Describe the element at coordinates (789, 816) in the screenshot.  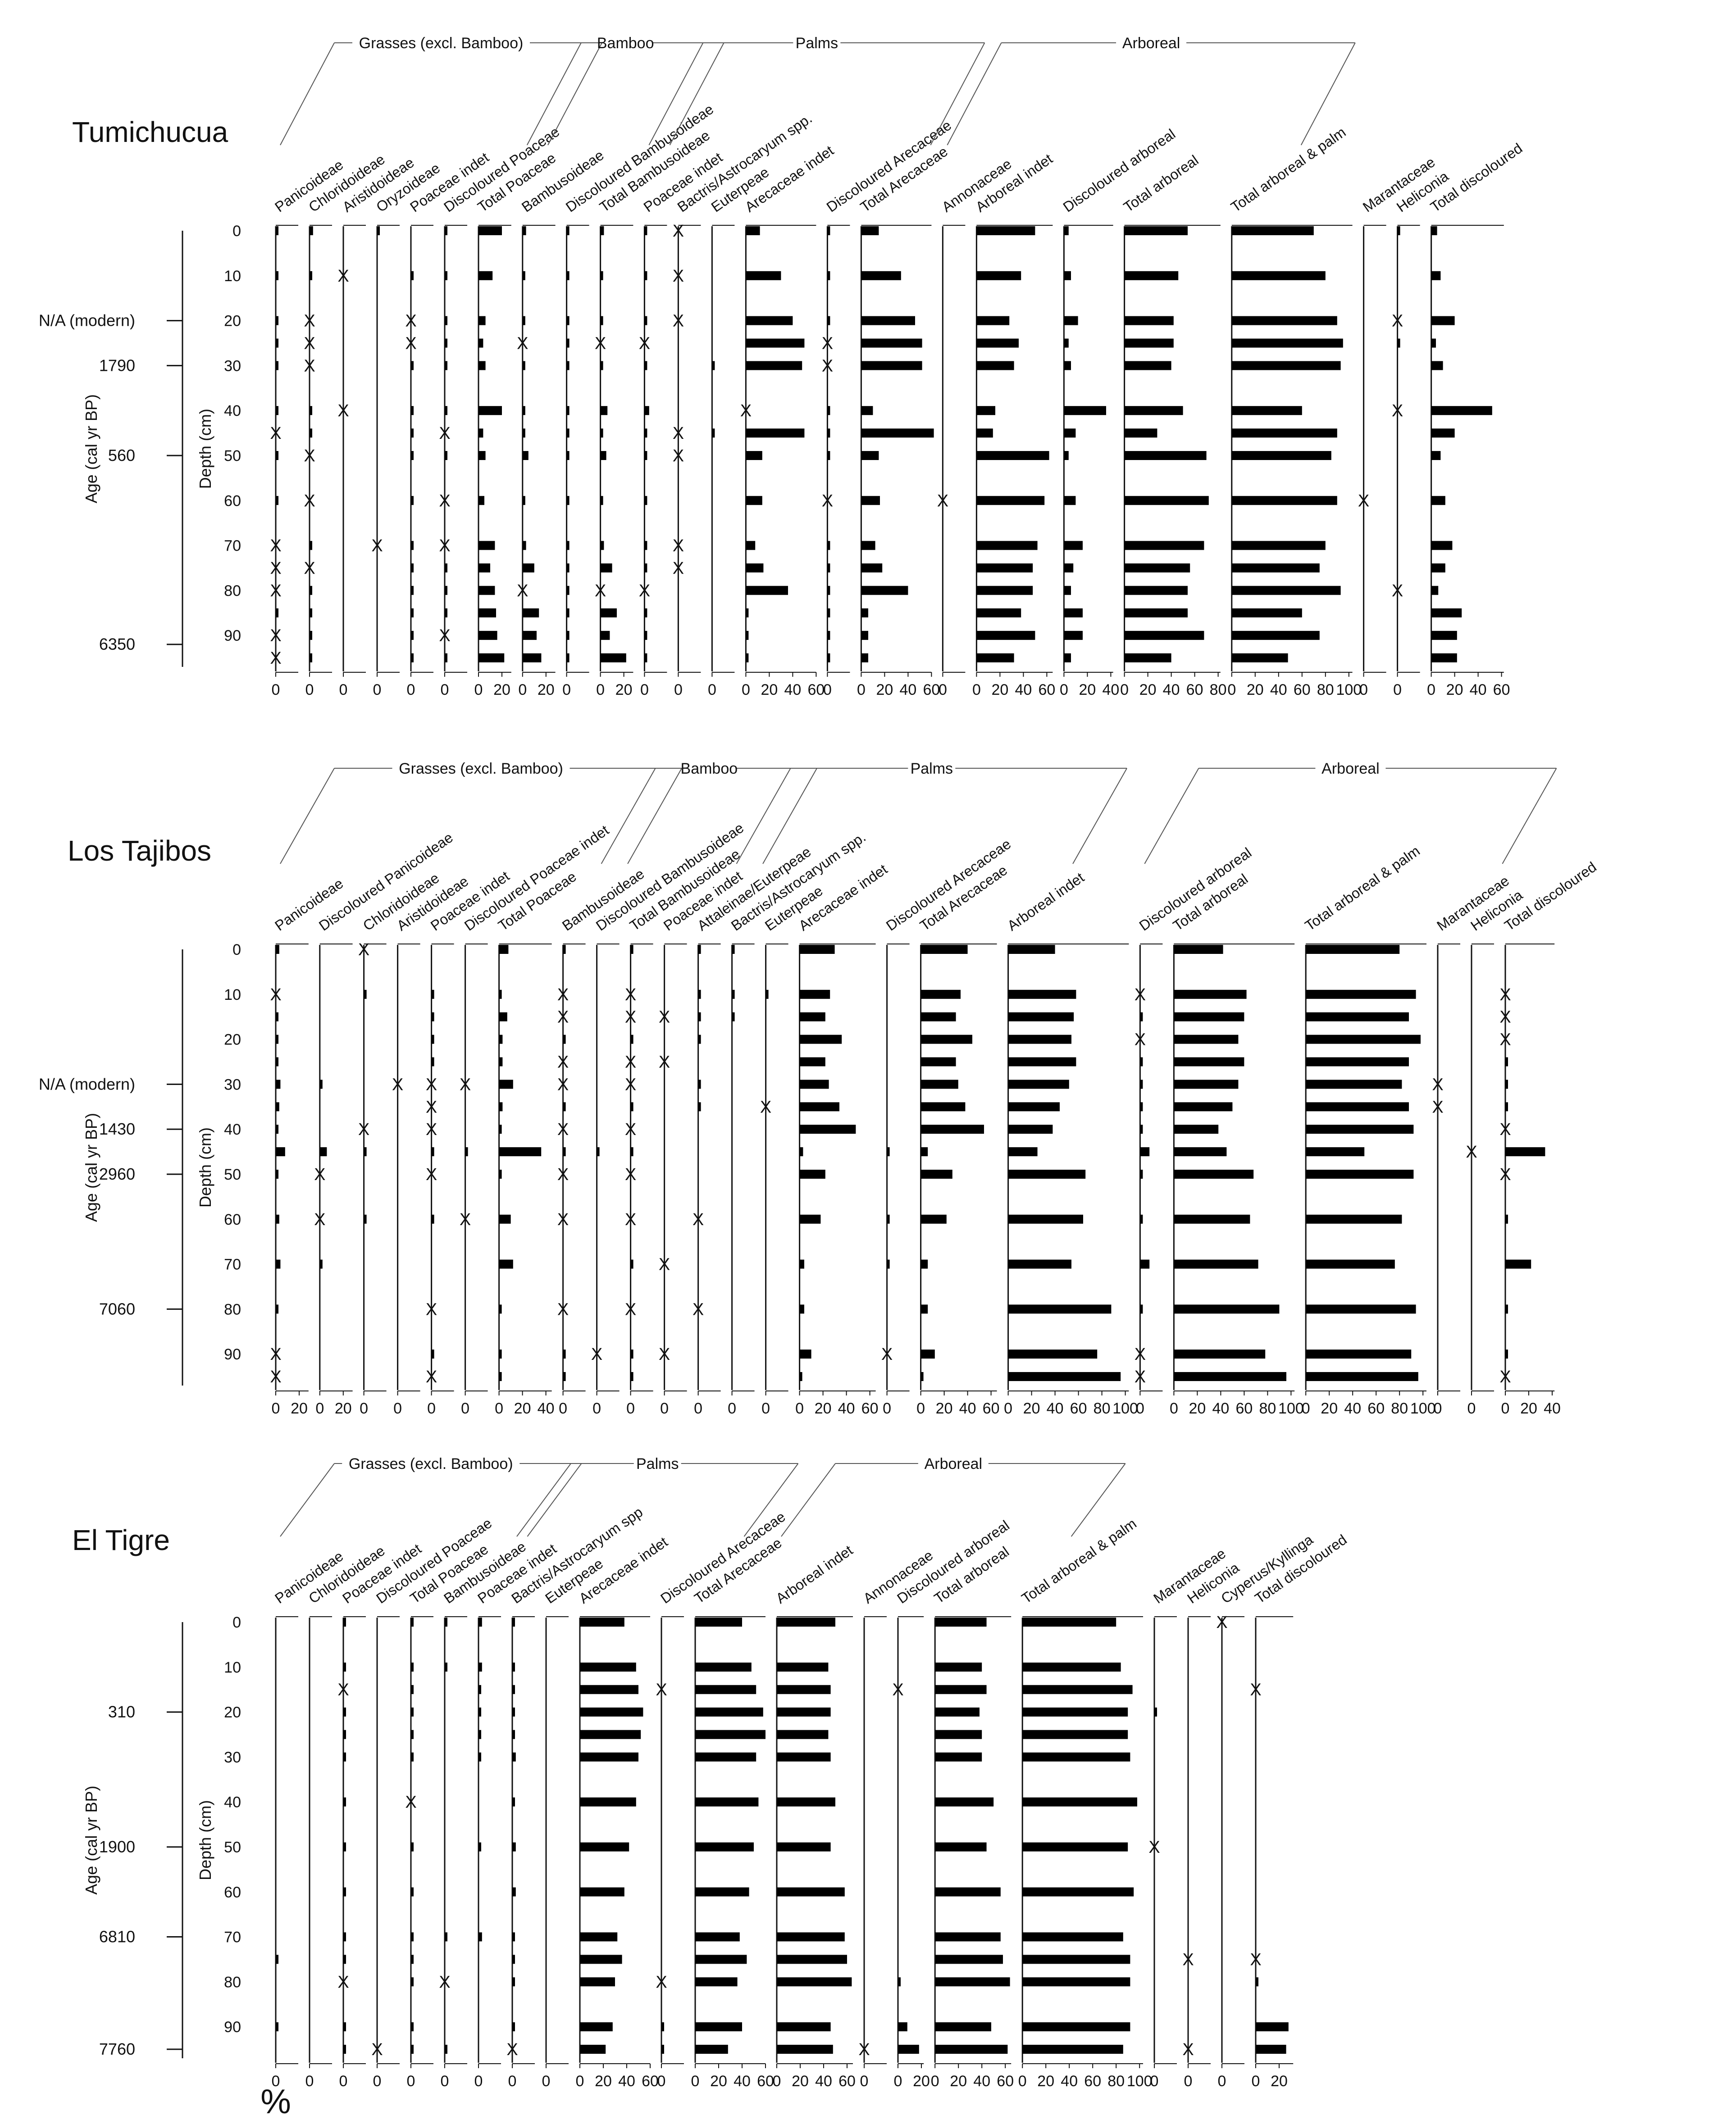
I see `bracket-right-leg` at that location.